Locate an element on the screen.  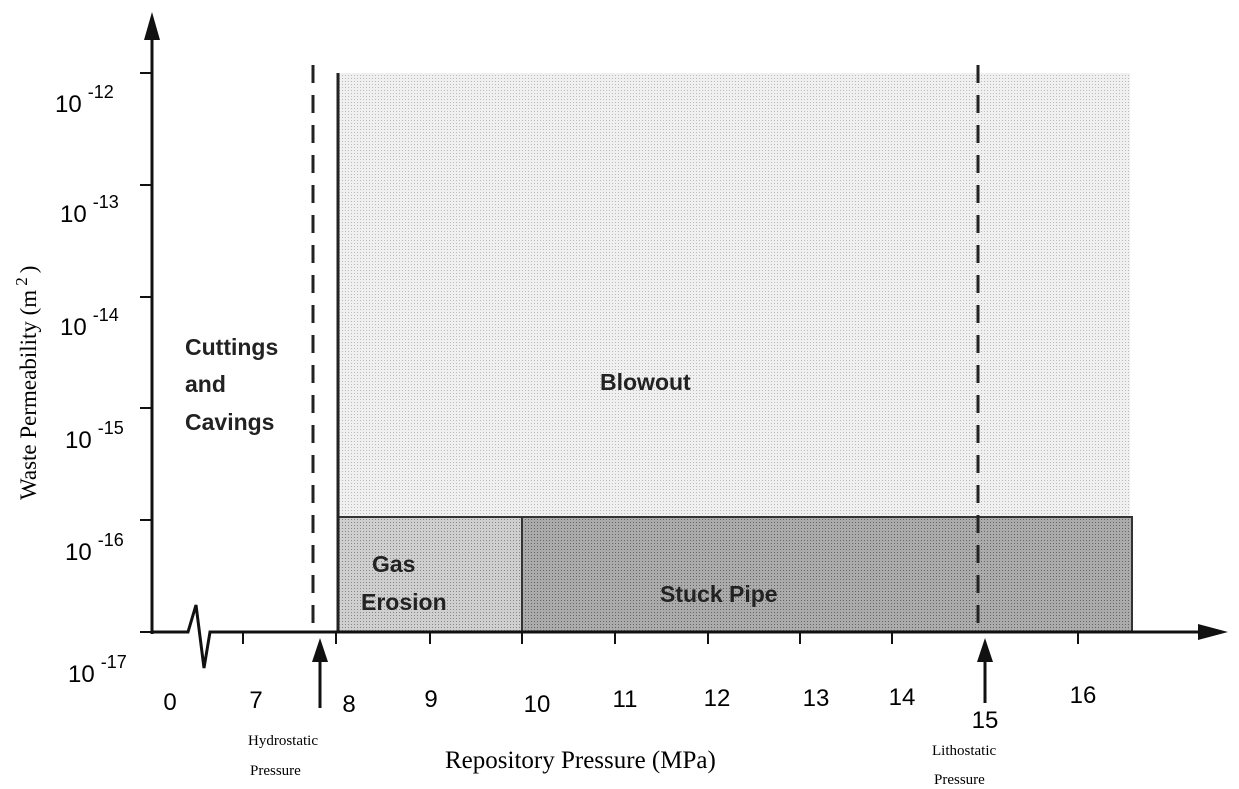
y-tick-label: 10 -13 is located at coordinates (89, 210).